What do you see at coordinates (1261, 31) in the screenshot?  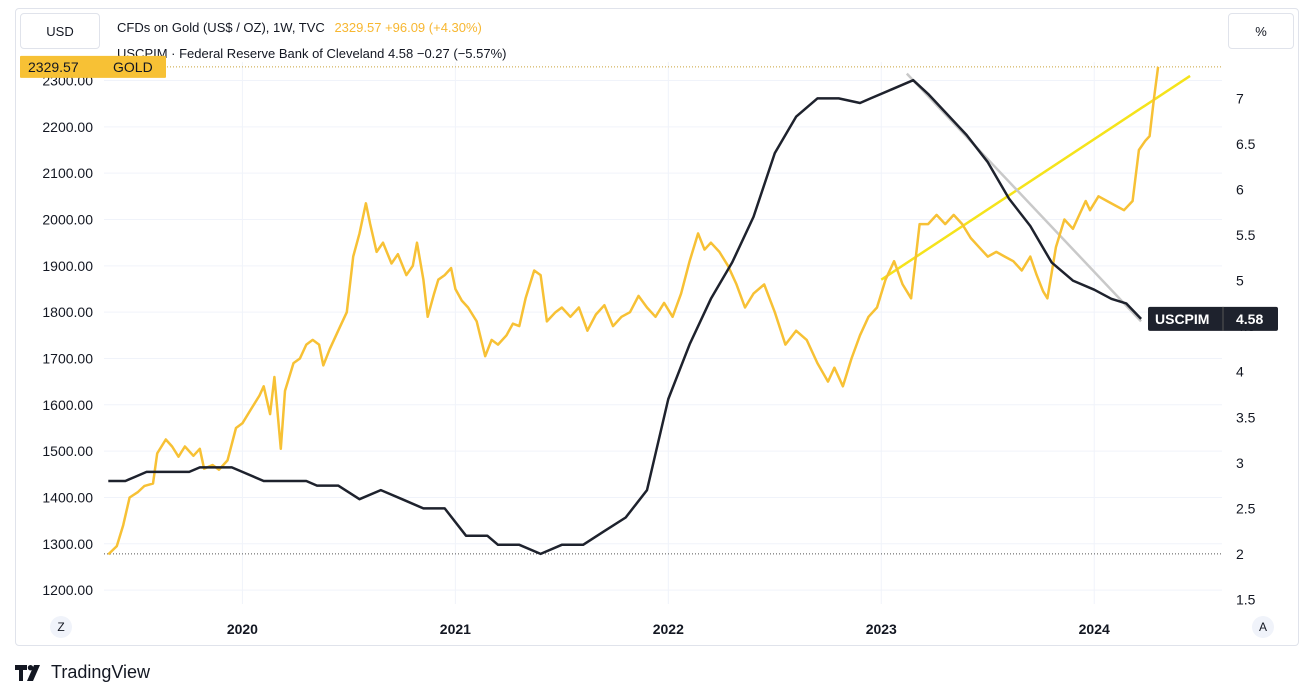 I see `right-unit-button: %` at bounding box center [1261, 31].